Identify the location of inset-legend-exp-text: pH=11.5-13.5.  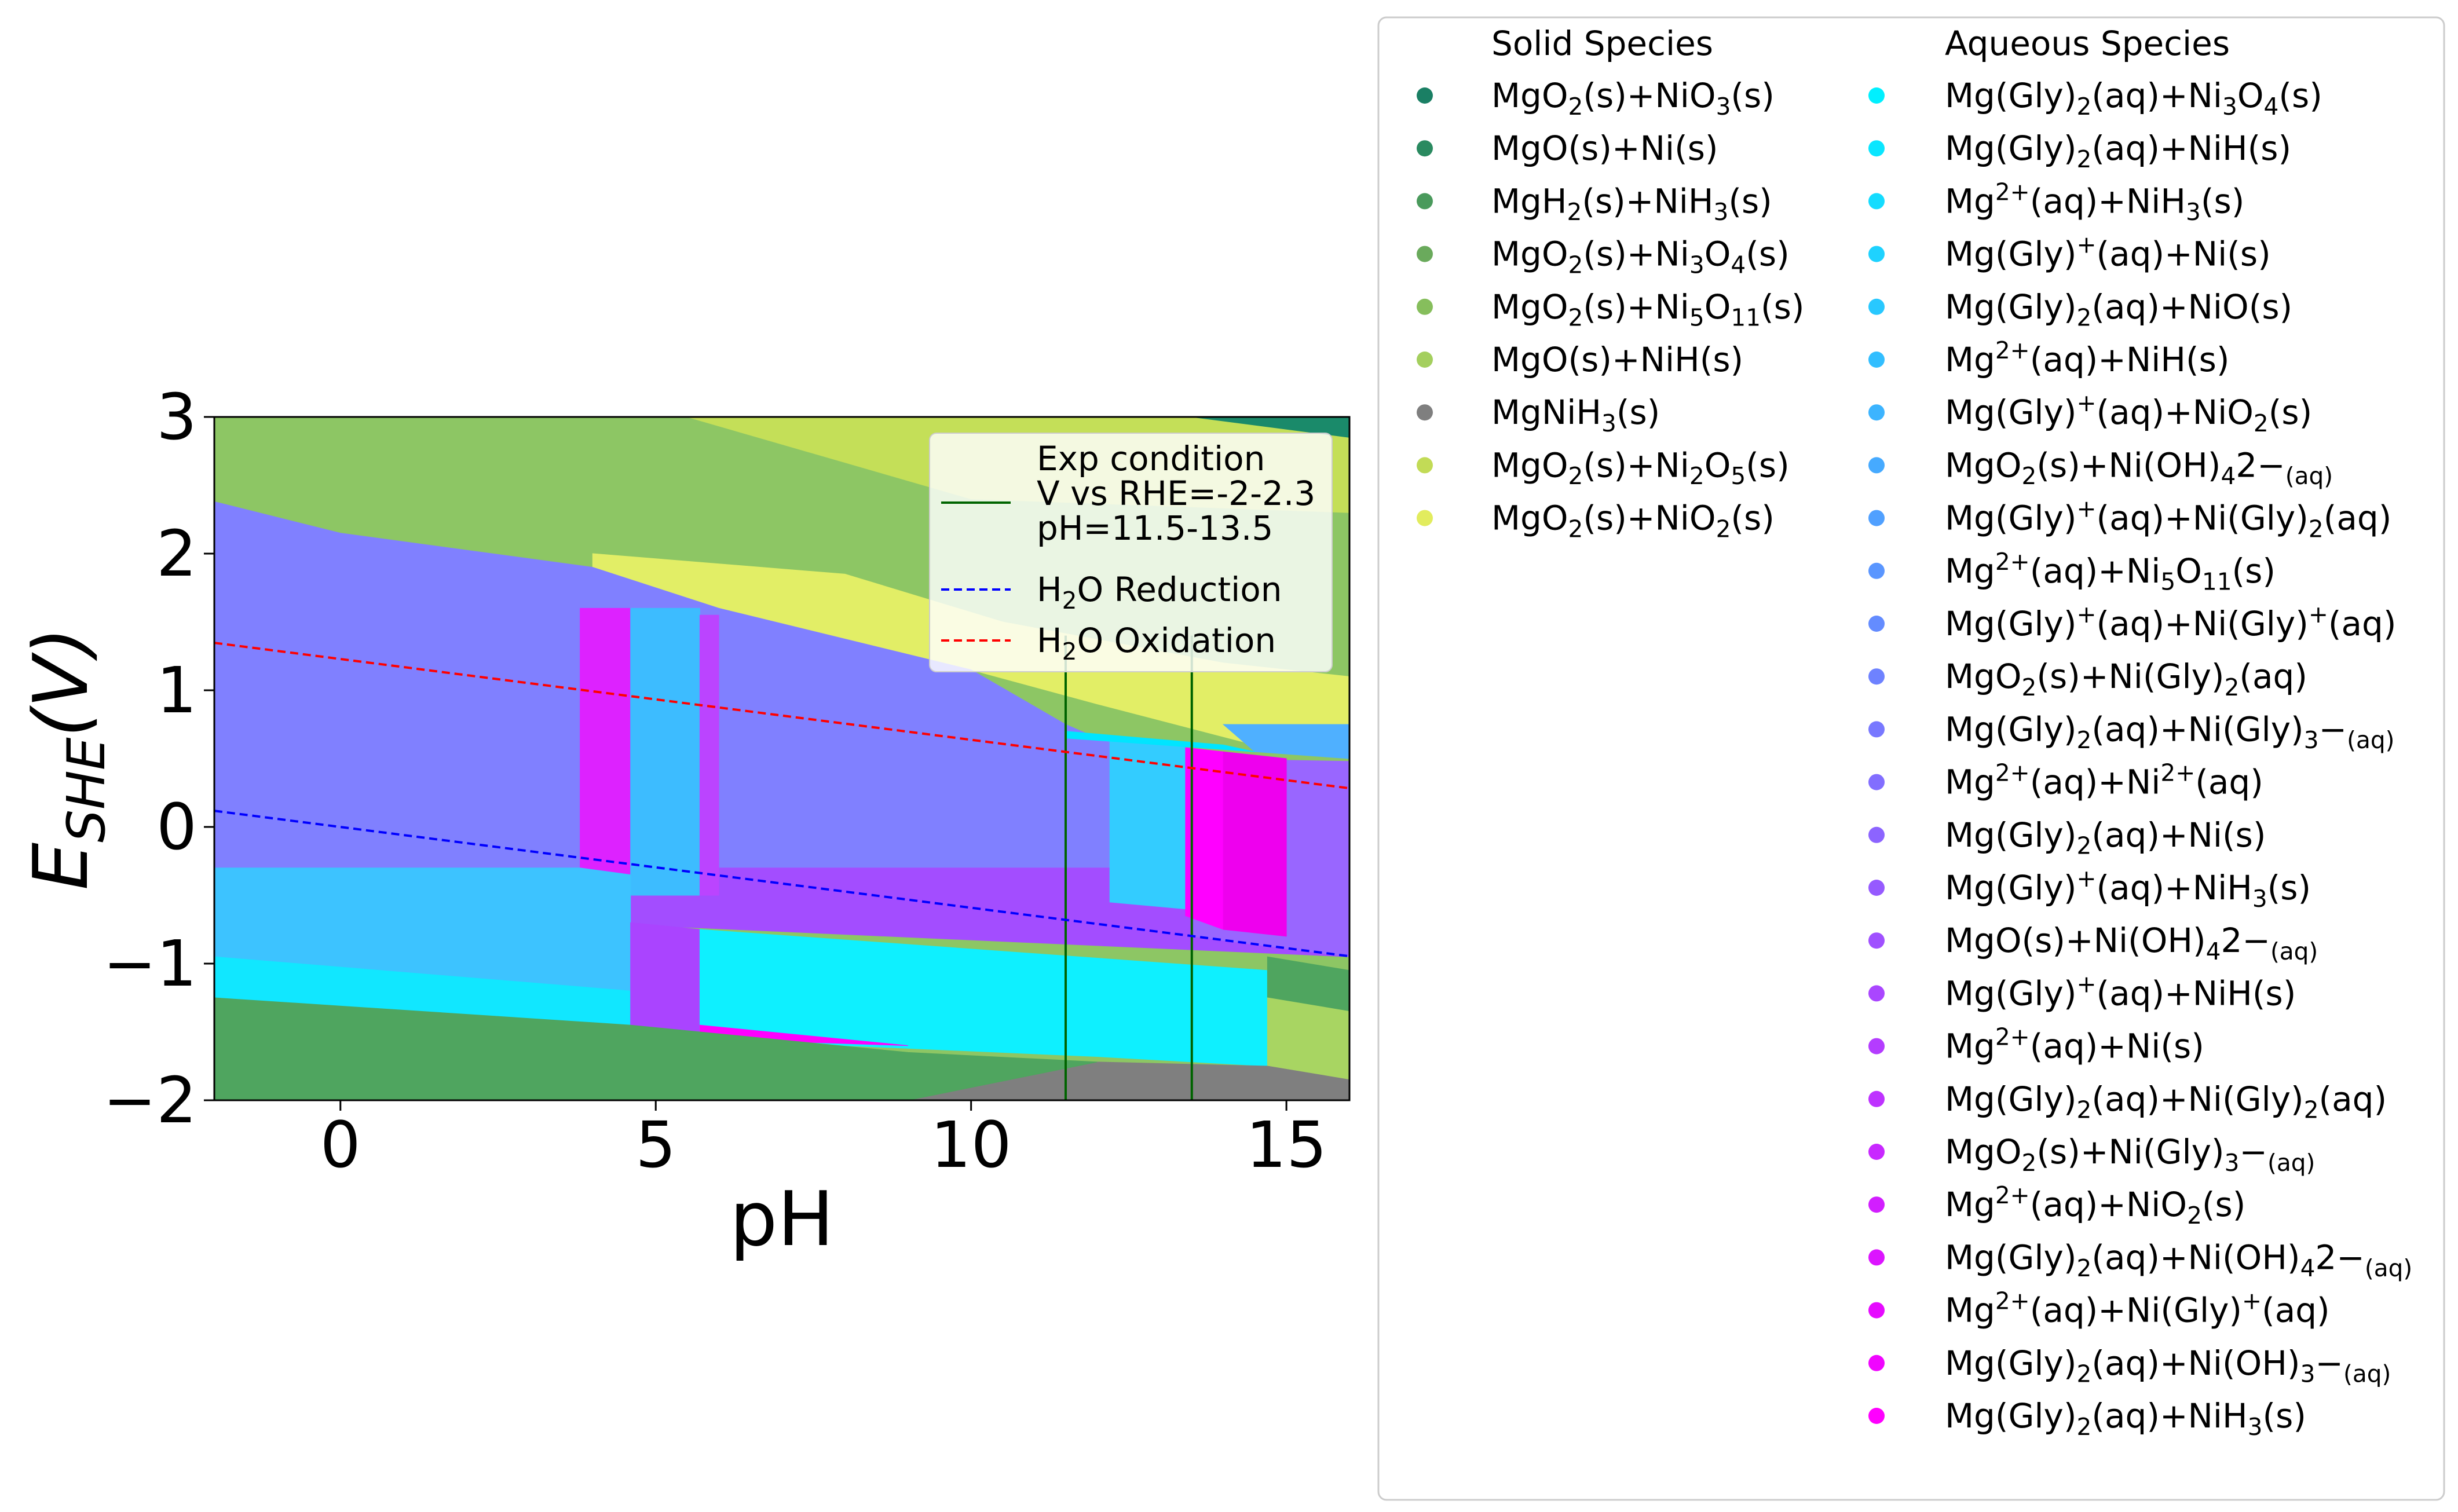
(1155, 528).